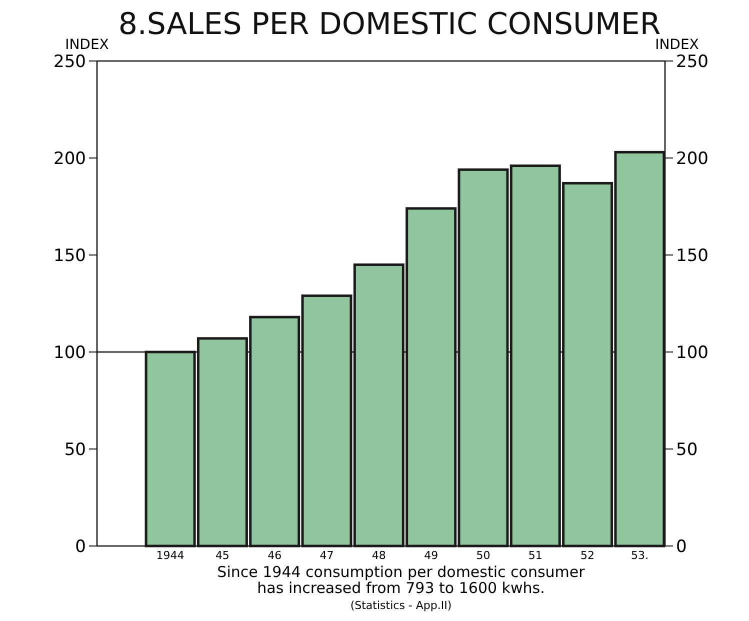  Describe the element at coordinates (379, 555) in the screenshot. I see `x-tick-label: 48` at that location.